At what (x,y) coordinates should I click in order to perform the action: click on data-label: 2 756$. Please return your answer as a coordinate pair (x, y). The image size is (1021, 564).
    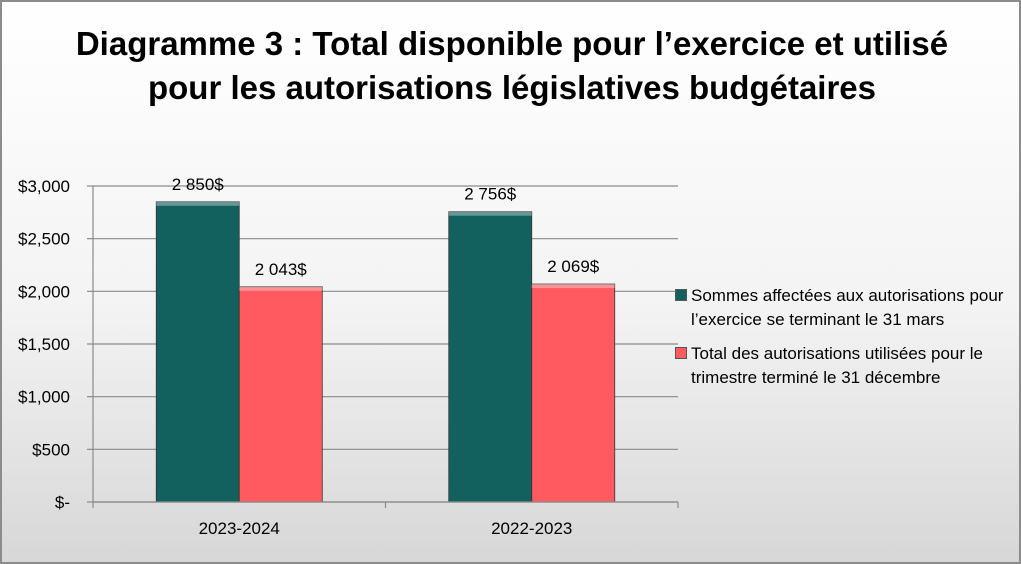
    Looking at the image, I should click on (490, 194).